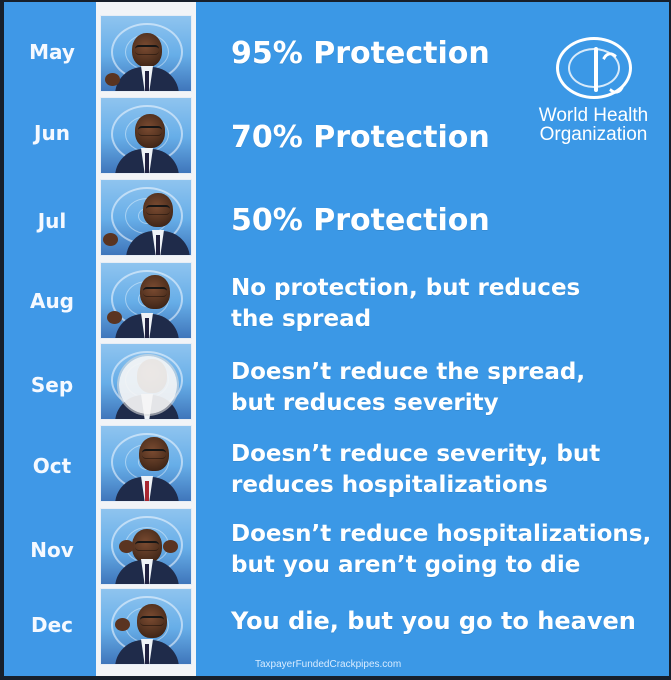 The width and height of the screenshot is (671, 680). What do you see at coordinates (360, 53) in the screenshot?
I see `statement-may: 95% Protection` at bounding box center [360, 53].